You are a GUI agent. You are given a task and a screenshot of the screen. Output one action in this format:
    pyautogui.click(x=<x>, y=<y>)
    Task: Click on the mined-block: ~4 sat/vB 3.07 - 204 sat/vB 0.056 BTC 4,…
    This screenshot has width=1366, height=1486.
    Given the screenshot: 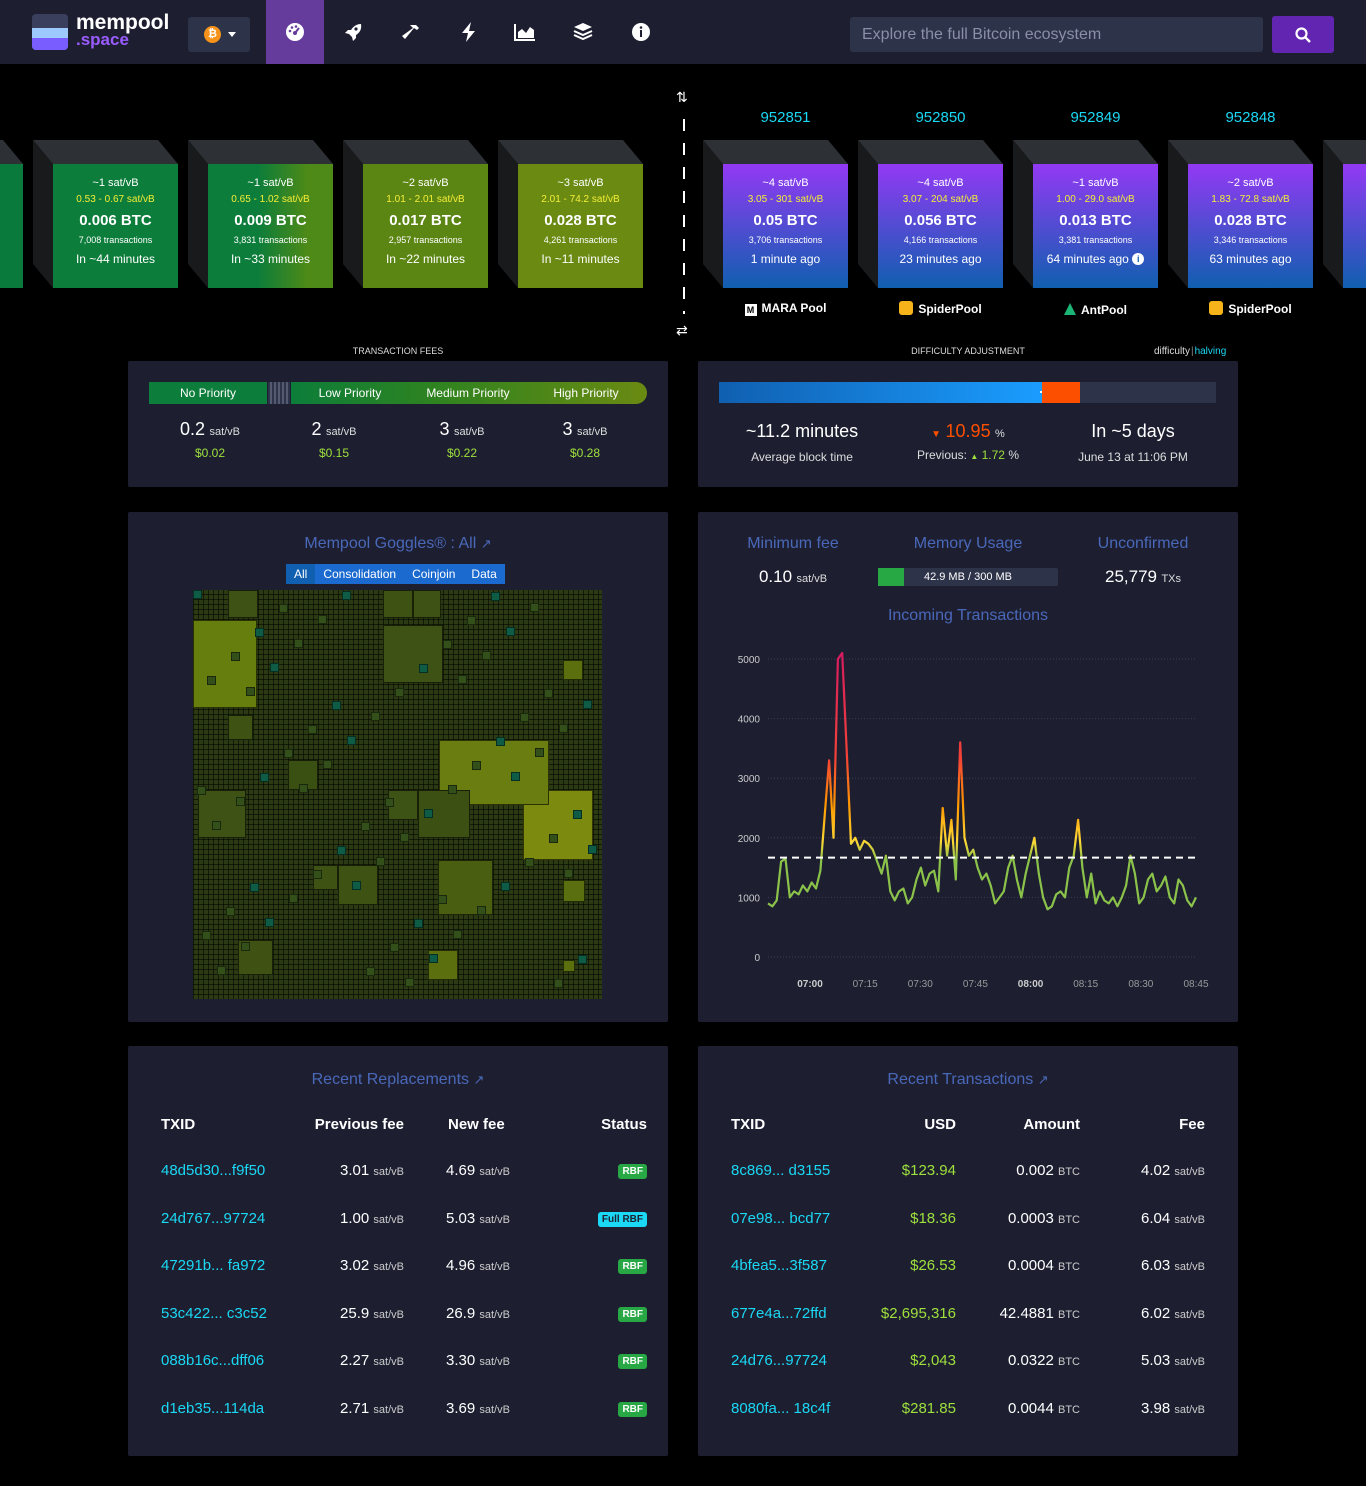 What is the action you would take?
    pyautogui.click(x=930, y=214)
    